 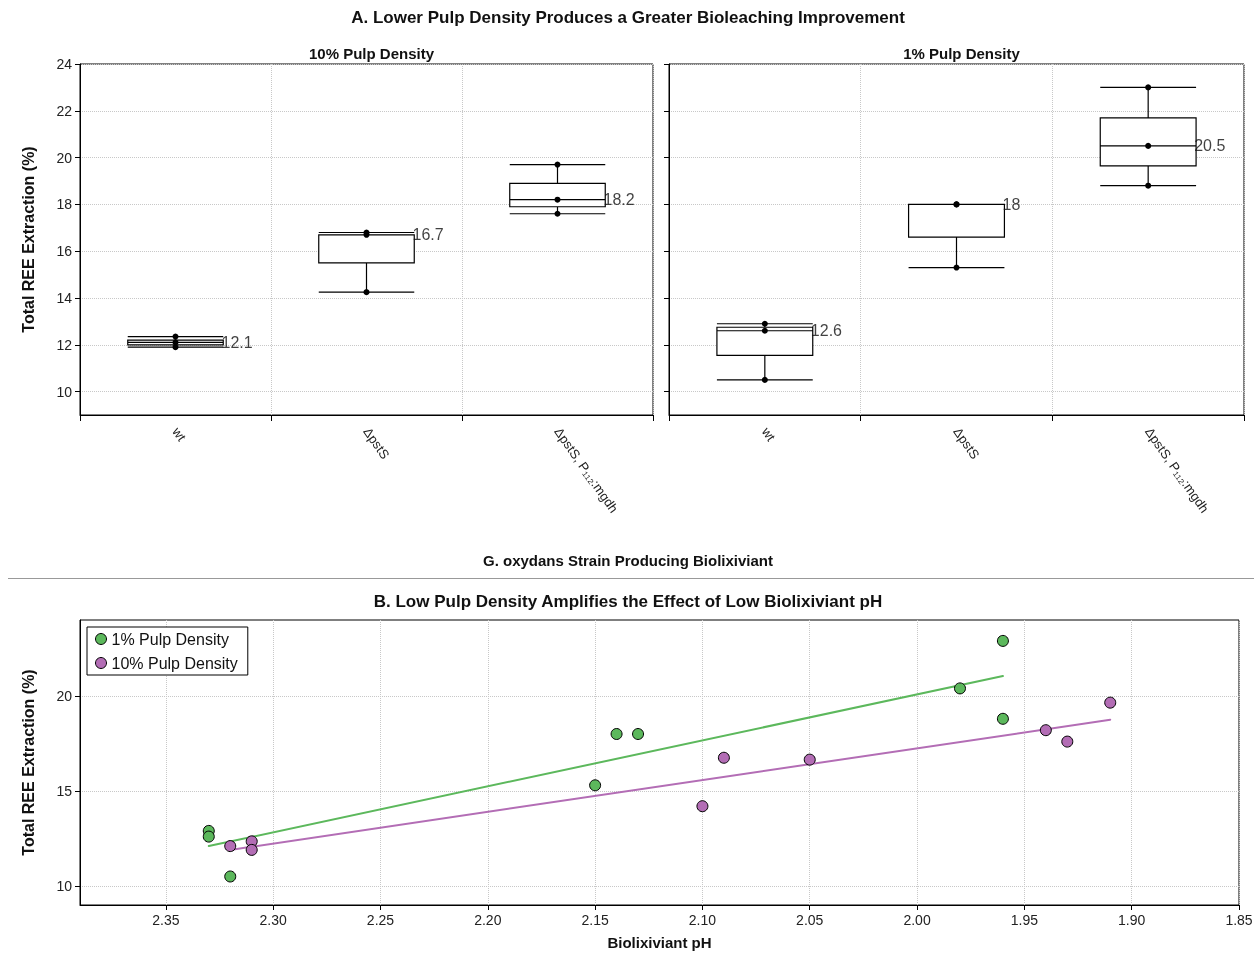 I want to click on y-tick-label: 18, so click(x=64, y=204).